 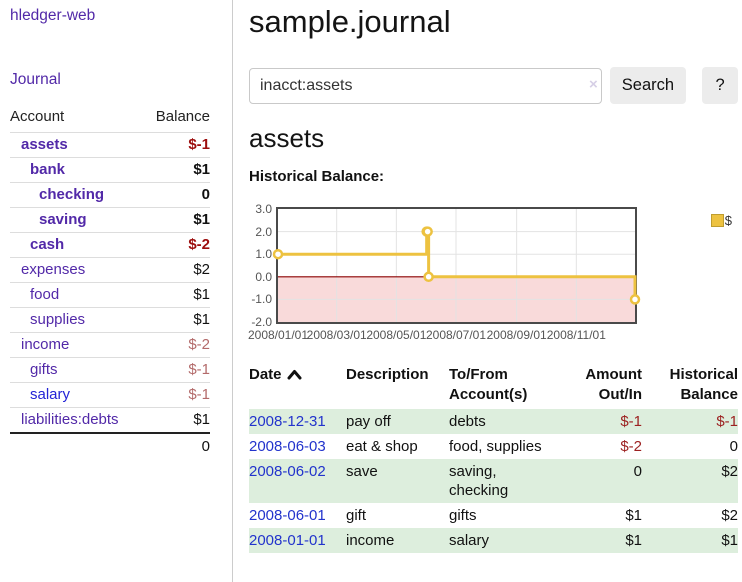 What do you see at coordinates (58, 319) in the screenshot?
I see `account-link-supplies: supplies` at bounding box center [58, 319].